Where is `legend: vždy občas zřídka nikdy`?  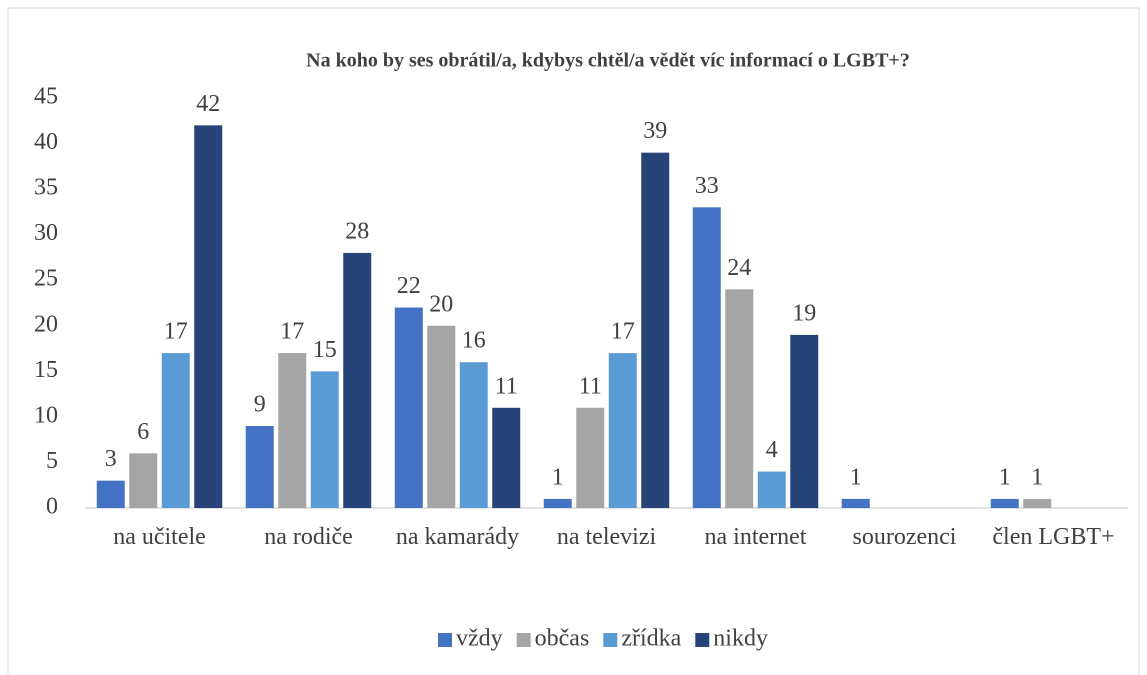 legend: vždy občas zřídka nikdy is located at coordinates (603, 639).